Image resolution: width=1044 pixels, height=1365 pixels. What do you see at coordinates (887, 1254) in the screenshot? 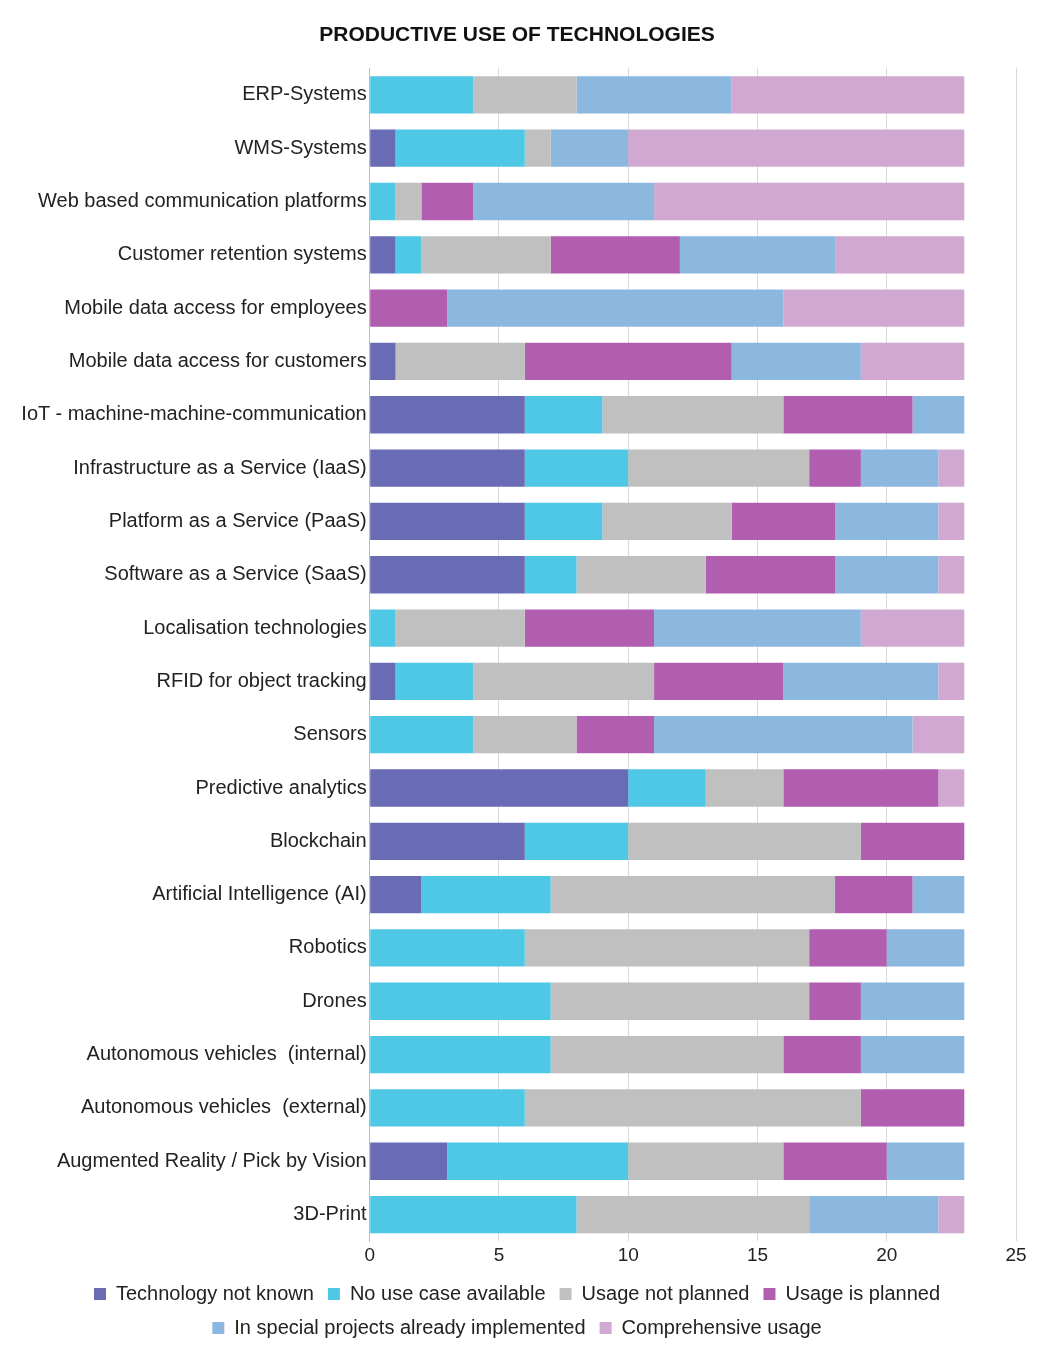
I see `x-tick-label: 20` at bounding box center [887, 1254].